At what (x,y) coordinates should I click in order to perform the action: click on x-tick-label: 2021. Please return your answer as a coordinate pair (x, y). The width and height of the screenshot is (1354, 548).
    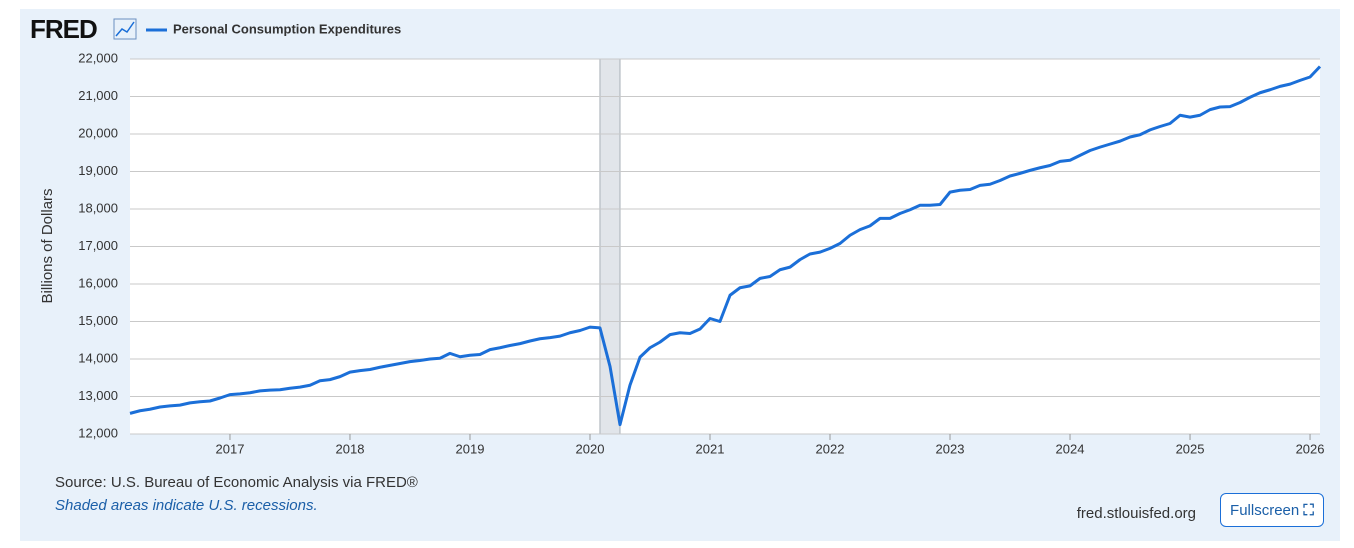
    Looking at the image, I should click on (710, 448).